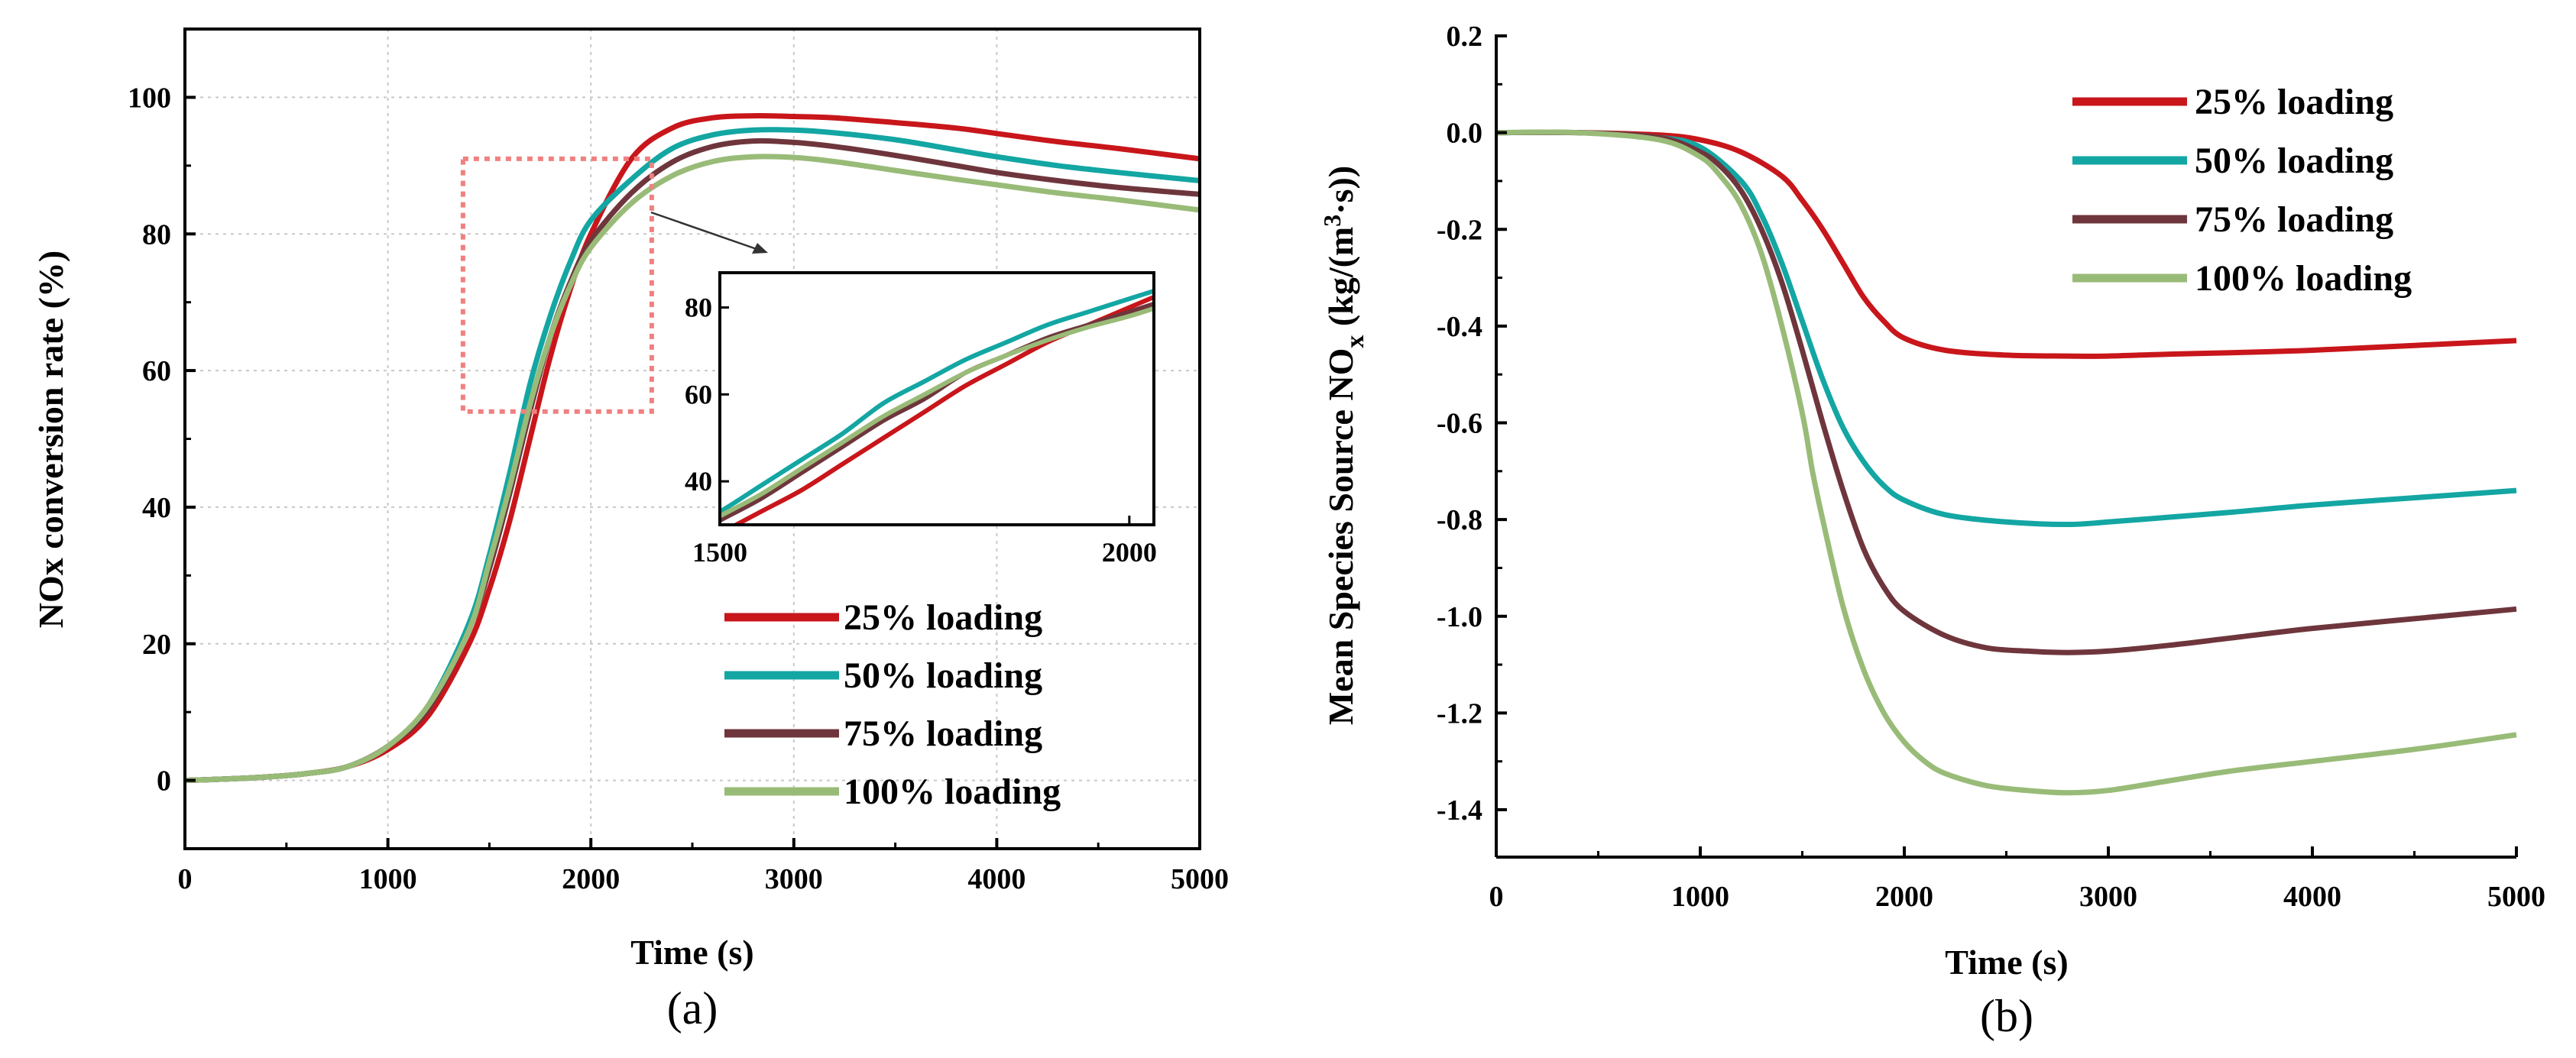 The image size is (2576, 1058). I want to click on inset-y-tick-label: 40, so click(699, 481).